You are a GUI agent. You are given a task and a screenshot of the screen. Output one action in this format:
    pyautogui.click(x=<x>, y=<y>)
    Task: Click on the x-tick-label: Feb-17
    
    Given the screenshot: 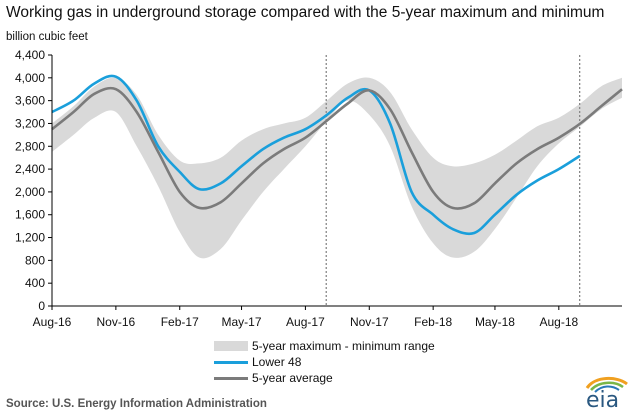 What is the action you would take?
    pyautogui.click(x=180, y=322)
    